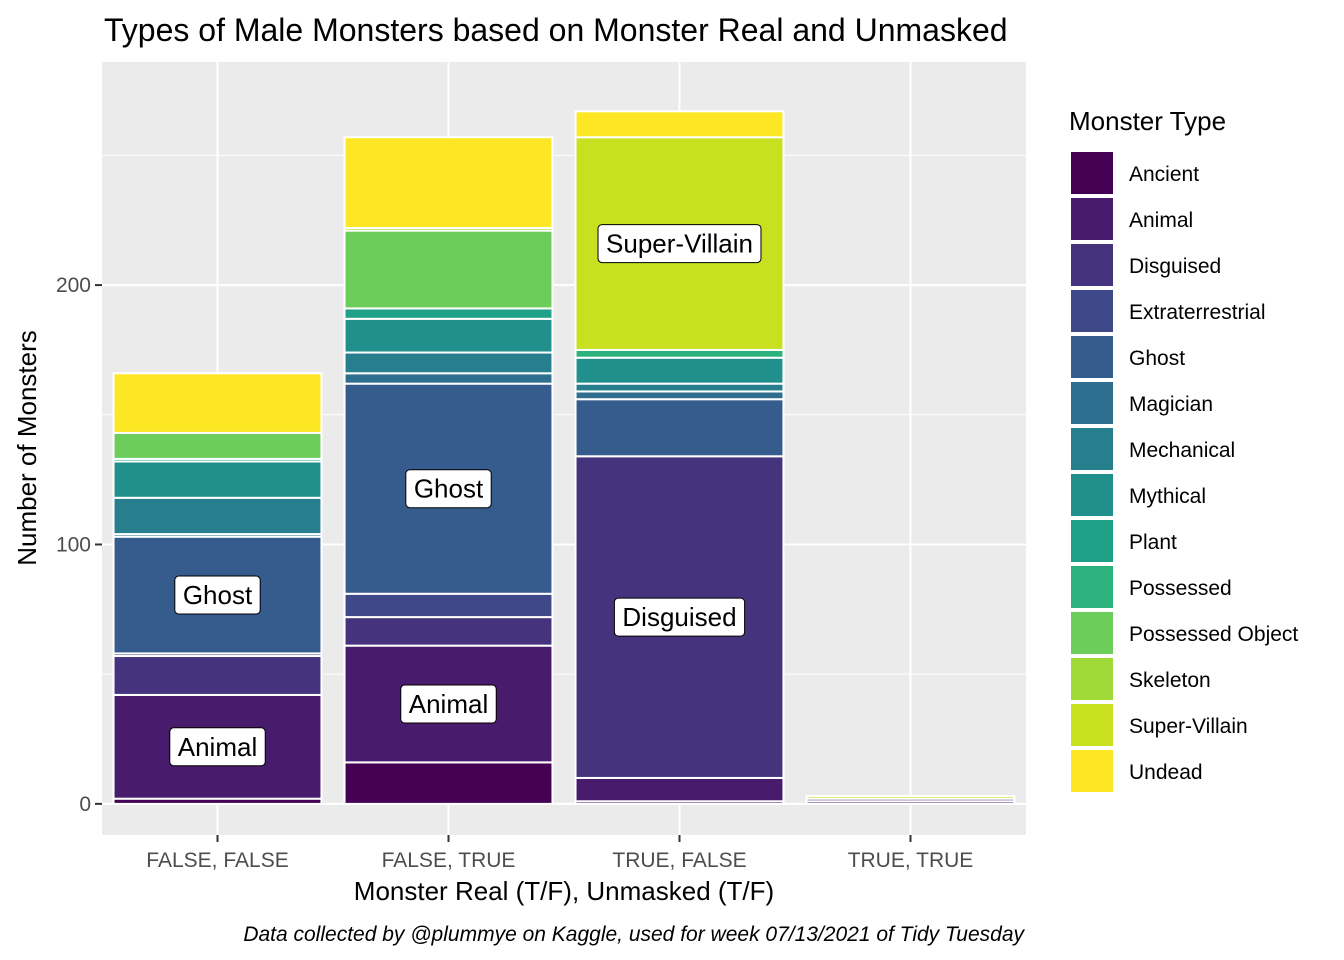  I want to click on bar-segment-super-villain, so click(910, 797).